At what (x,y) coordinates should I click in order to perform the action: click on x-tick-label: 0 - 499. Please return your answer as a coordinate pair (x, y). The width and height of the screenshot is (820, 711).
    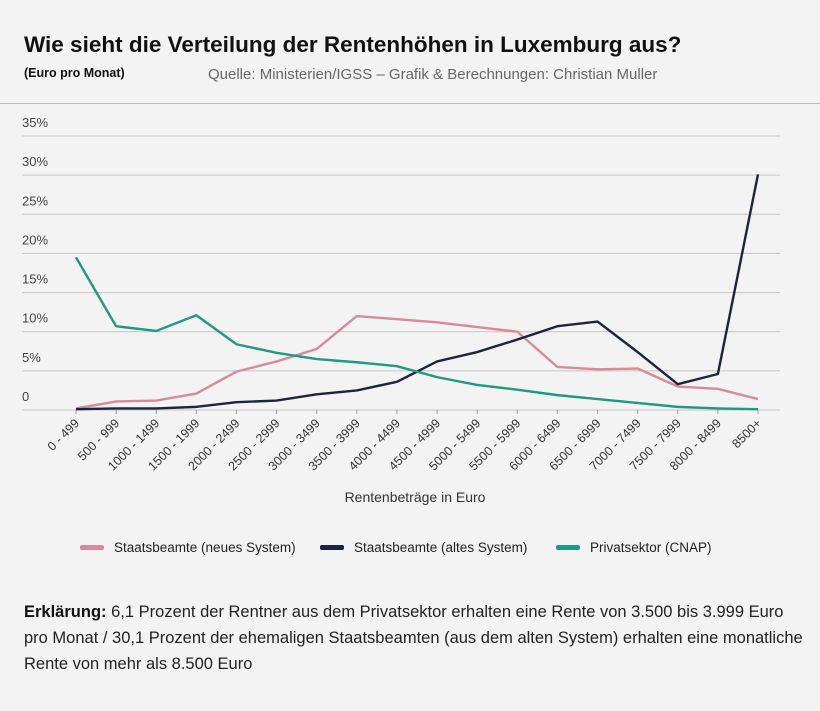
    Looking at the image, I should click on (63, 434).